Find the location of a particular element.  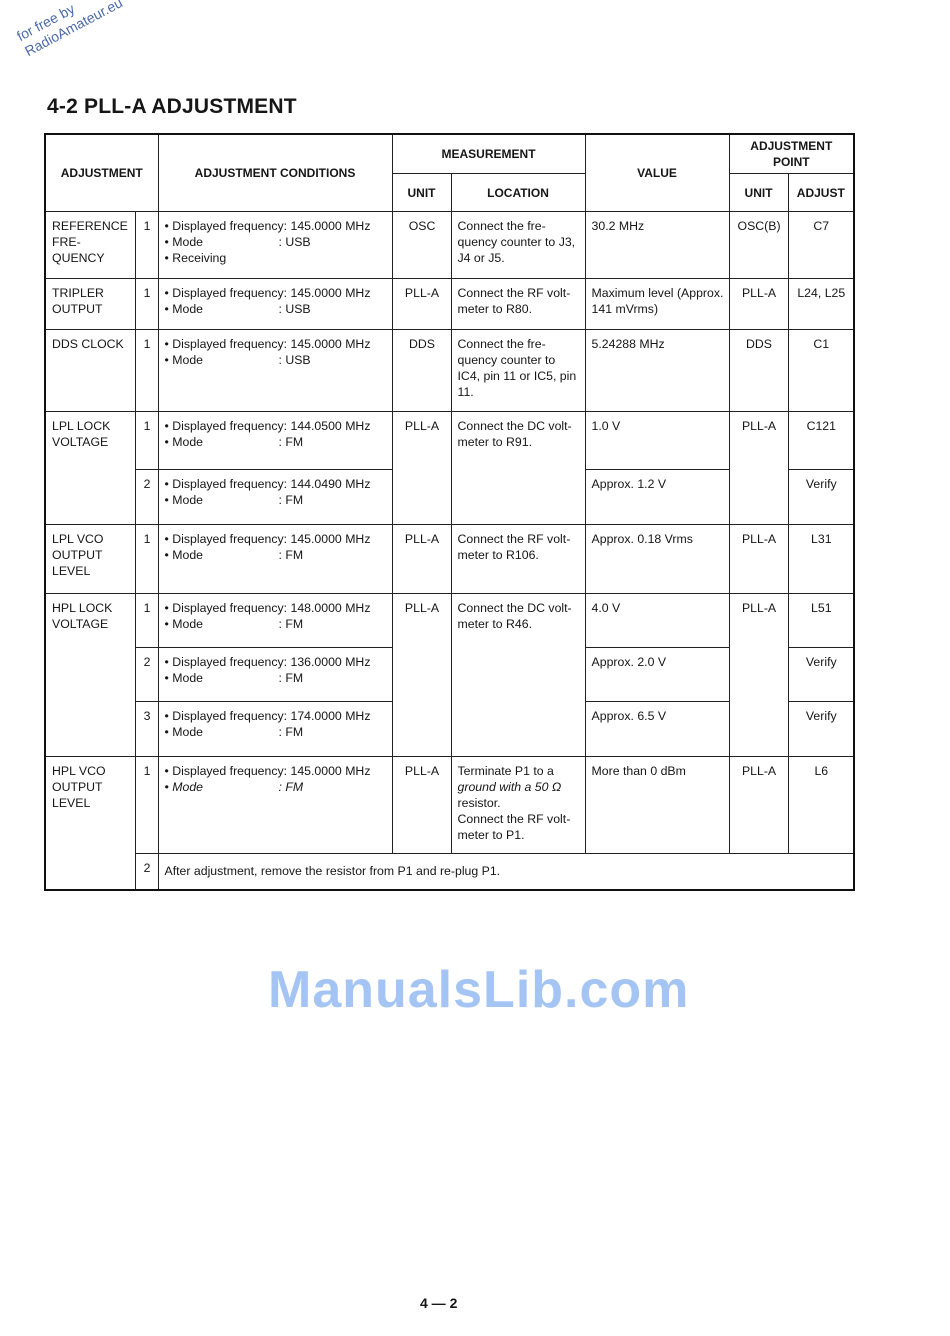

adjustment-name: LPL VCO OUTPUT LEVEL is located at coordinates (90, 559).